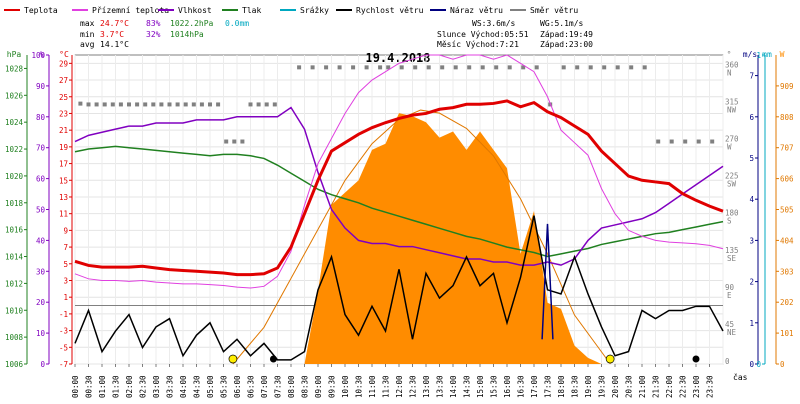 The height and width of the screenshot is (404, 800). Describe the element at coordinates (65, 264) in the screenshot. I see `temp-axis-tick-label: 5` at that location.